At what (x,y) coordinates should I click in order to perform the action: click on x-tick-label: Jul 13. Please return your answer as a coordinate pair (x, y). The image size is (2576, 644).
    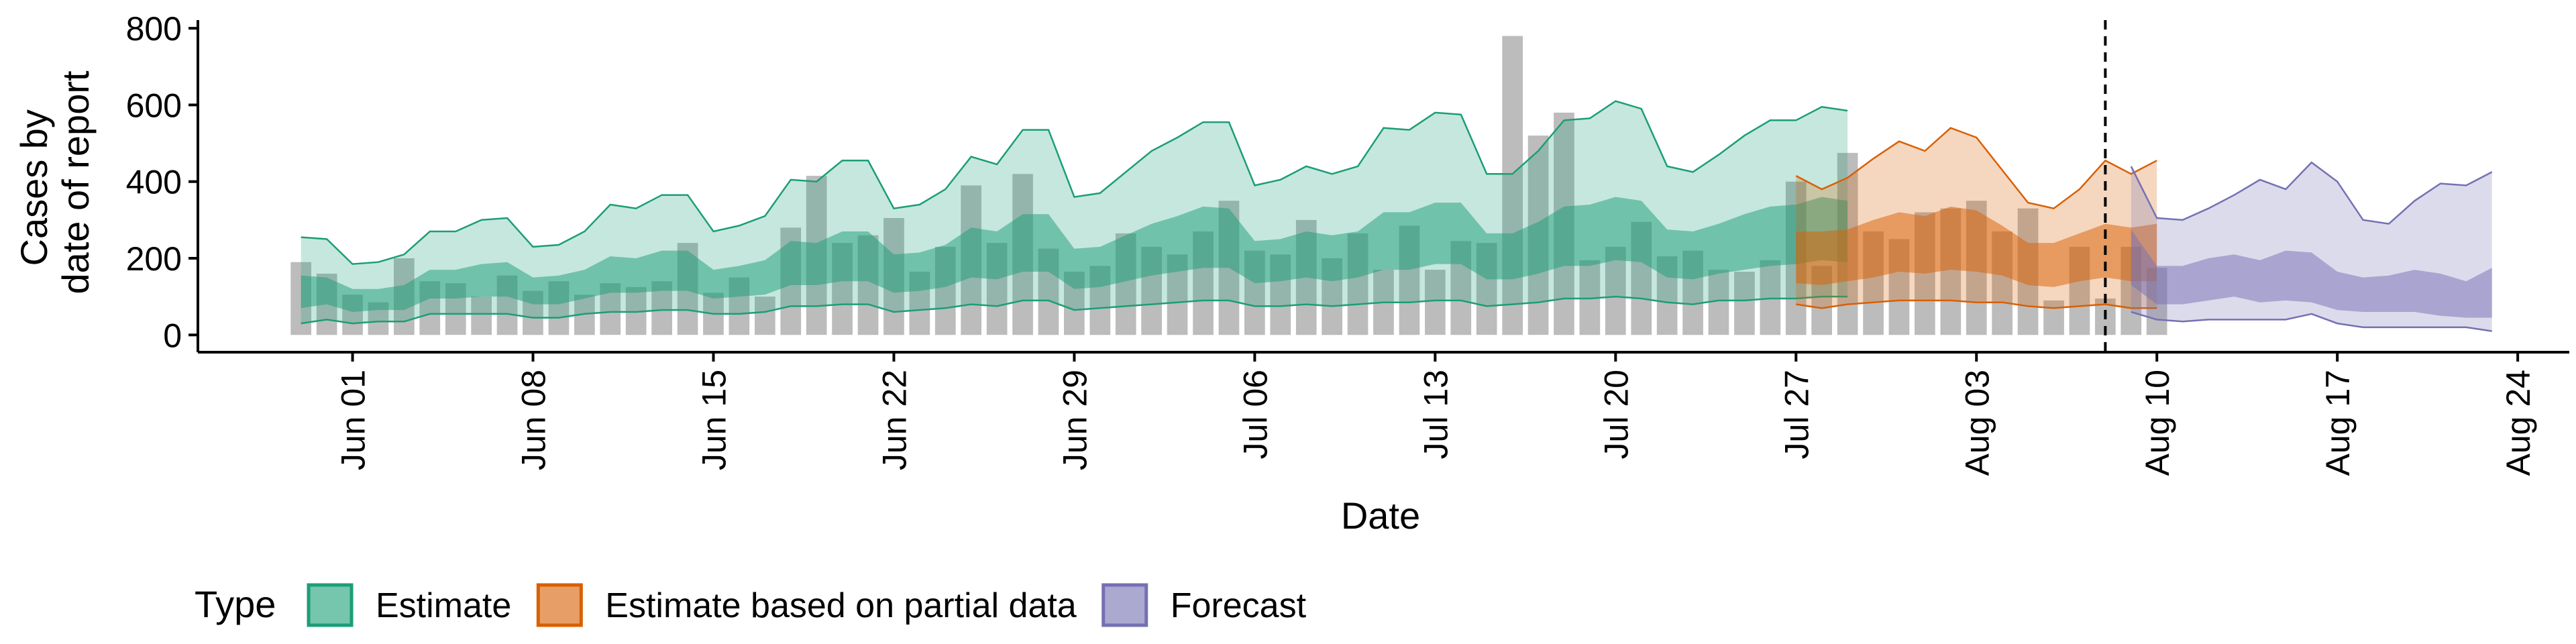
    Looking at the image, I should click on (1435, 414).